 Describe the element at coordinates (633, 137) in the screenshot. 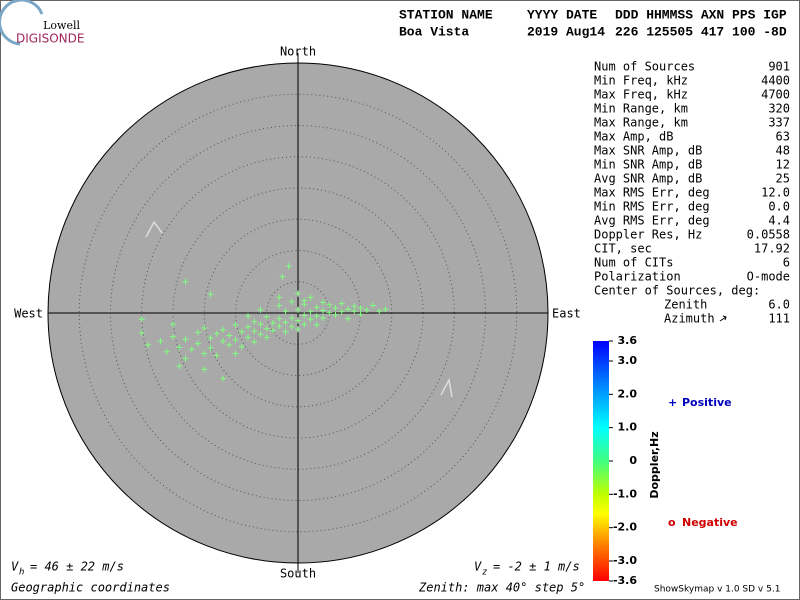

I see `stats-label: Max Amp, dB` at that location.